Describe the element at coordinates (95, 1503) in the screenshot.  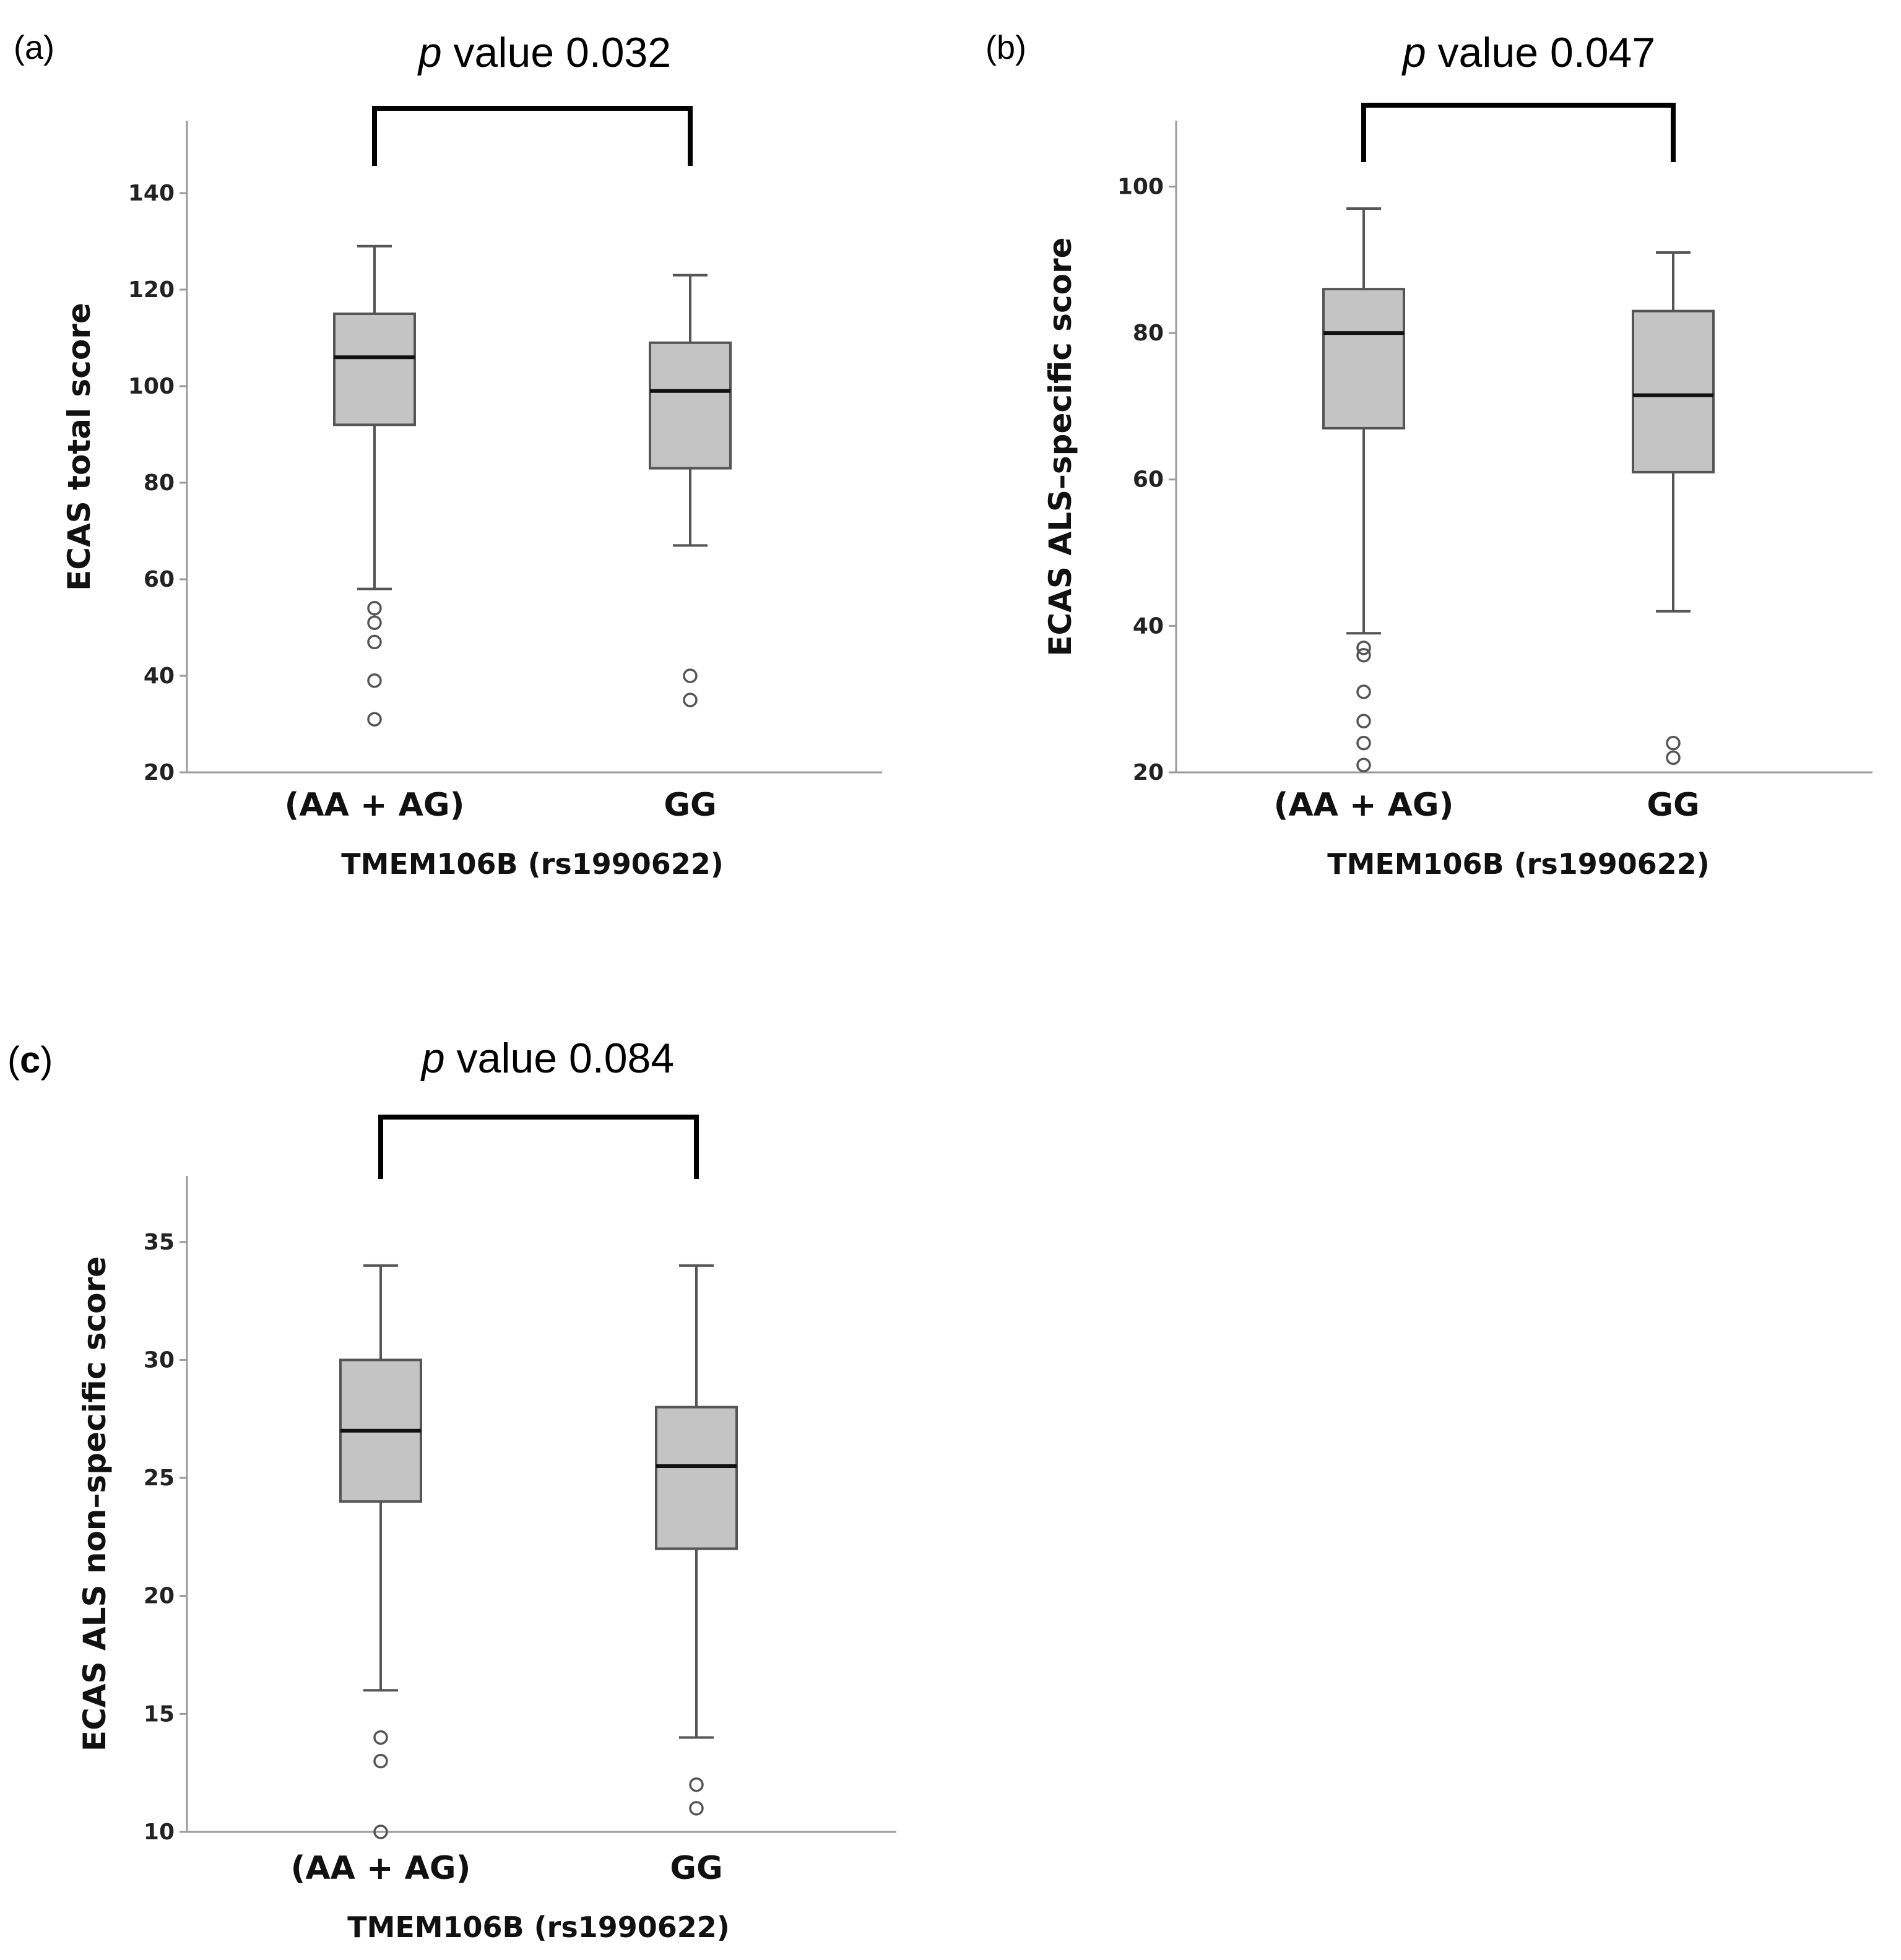
I see `y-axis-label: ECAS ALS non–specific score` at that location.